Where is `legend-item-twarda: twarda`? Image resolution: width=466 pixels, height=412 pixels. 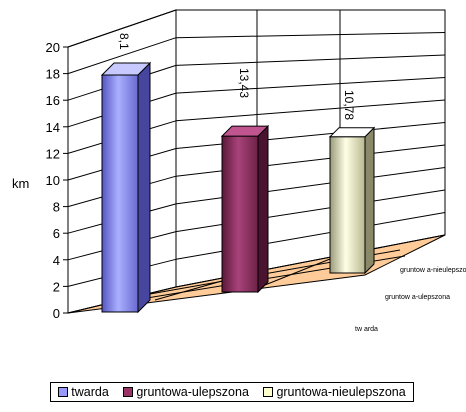
legend-item-twarda: twarda is located at coordinates (83, 392).